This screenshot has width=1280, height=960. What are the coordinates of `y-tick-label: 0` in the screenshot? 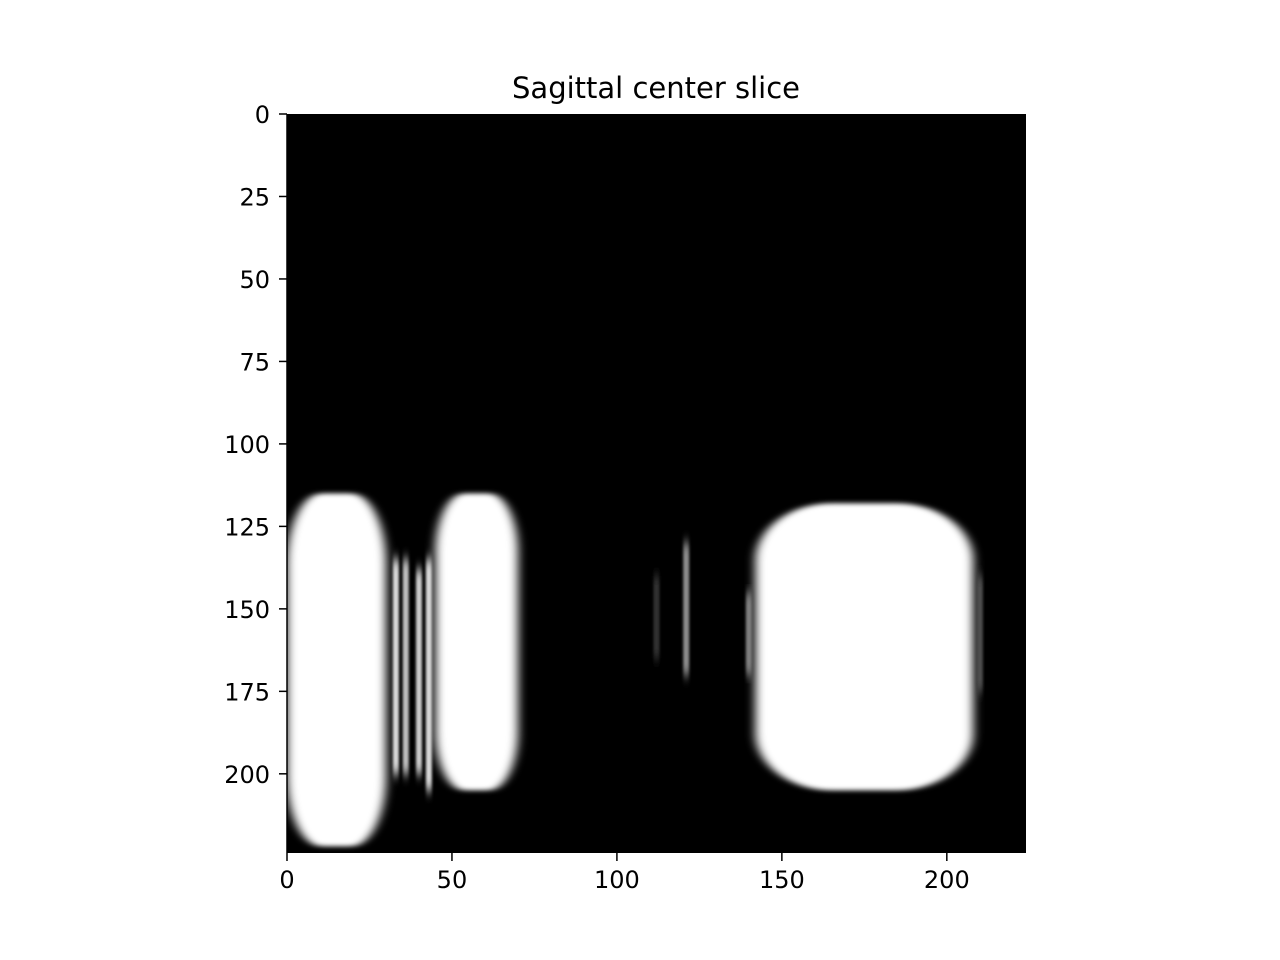 It's located at (262, 115).